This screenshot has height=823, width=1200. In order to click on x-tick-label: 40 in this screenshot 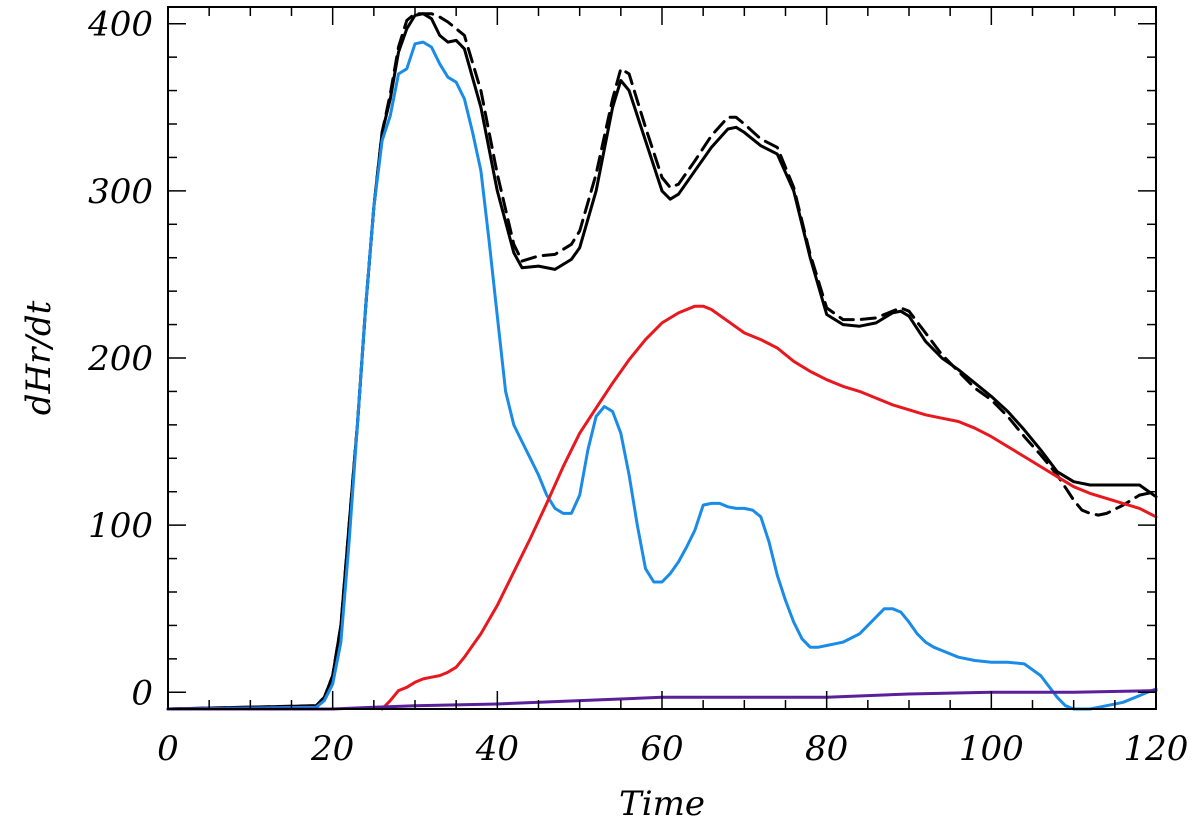, I will do `click(497, 749)`.